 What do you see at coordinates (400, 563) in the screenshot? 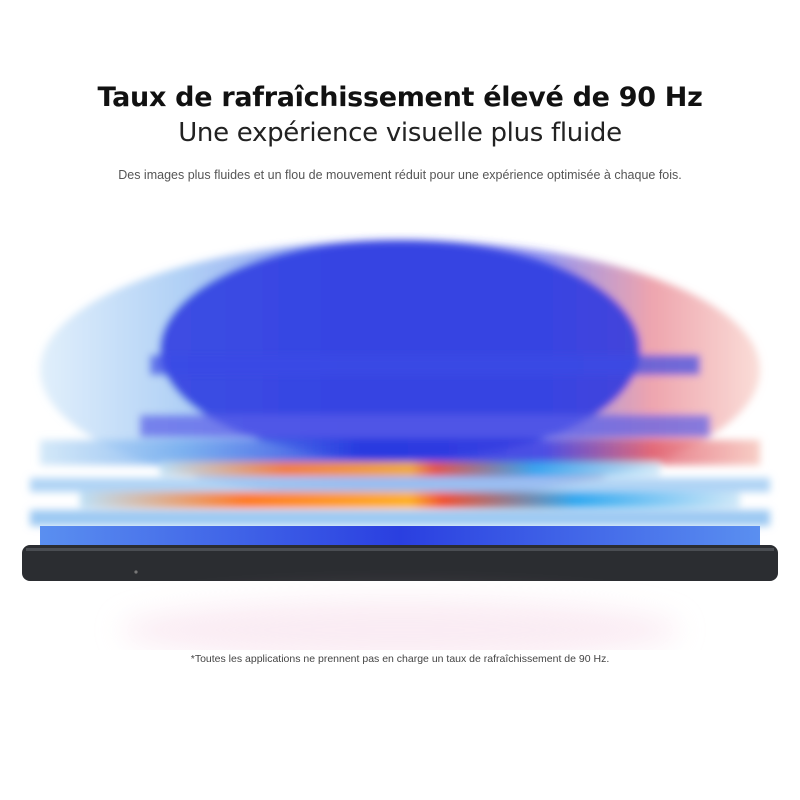
I see `tablet-frame` at bounding box center [400, 563].